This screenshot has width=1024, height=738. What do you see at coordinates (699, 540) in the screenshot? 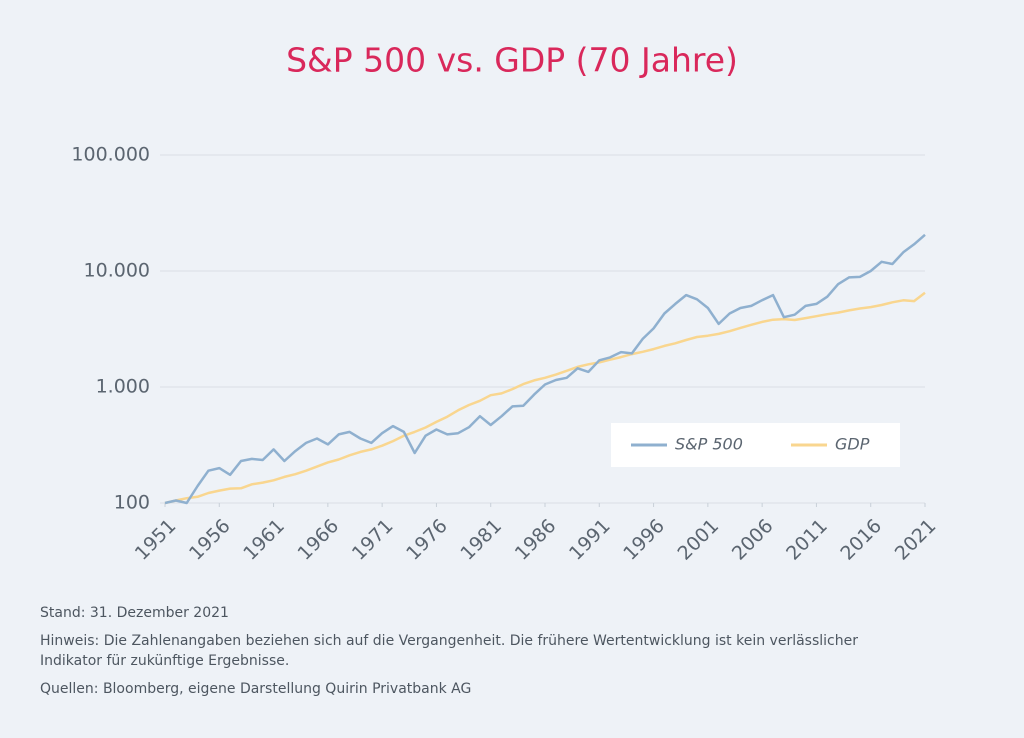
I see `x-tick-label: 2001` at bounding box center [699, 540].